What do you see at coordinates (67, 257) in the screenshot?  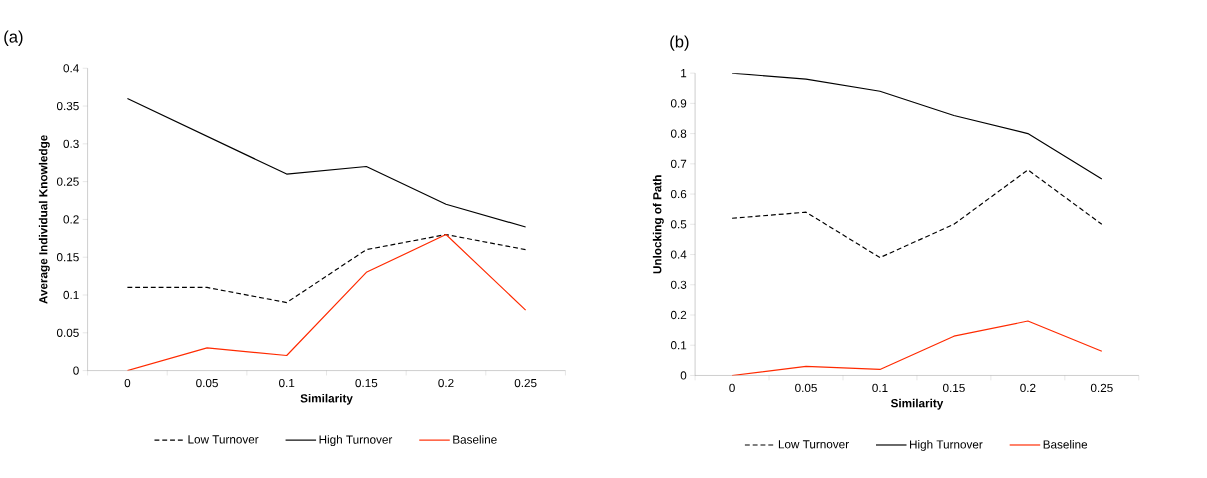 I see `y-tick-label: 0.15` at bounding box center [67, 257].